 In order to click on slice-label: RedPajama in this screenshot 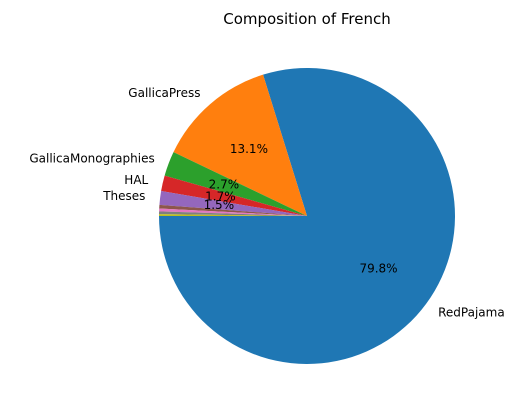, I will do `click(471, 313)`.